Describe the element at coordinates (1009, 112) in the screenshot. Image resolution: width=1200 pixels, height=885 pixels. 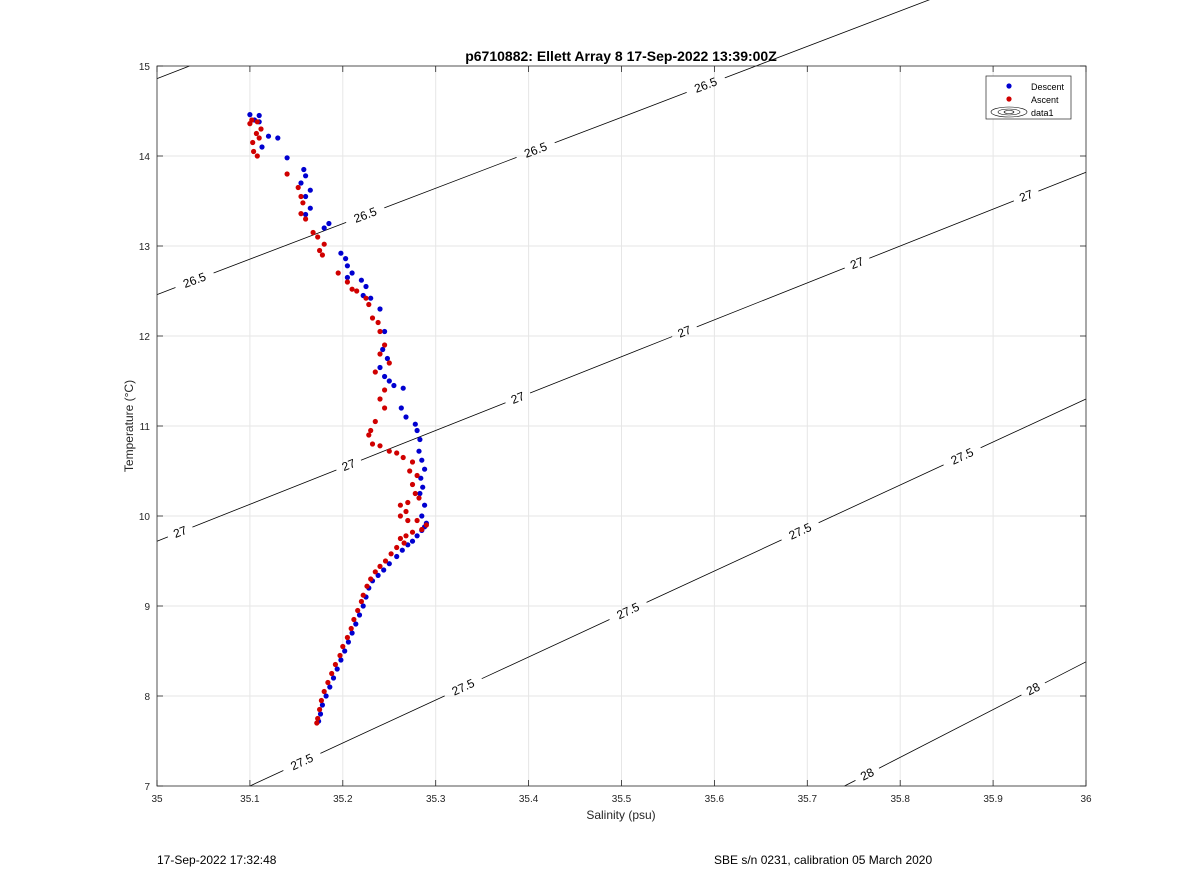
I see `legend-contour-icon` at that location.